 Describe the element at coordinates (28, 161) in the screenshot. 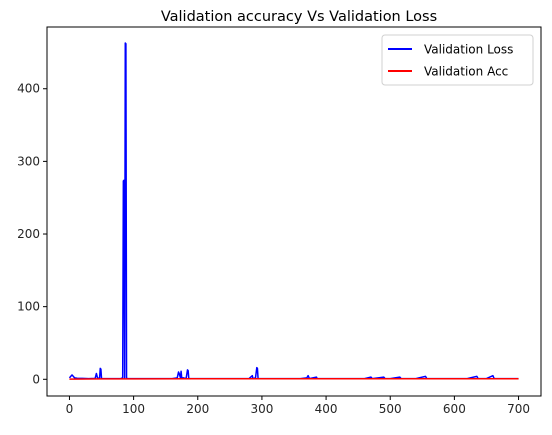

I see `y-tick-label: 300` at that location.